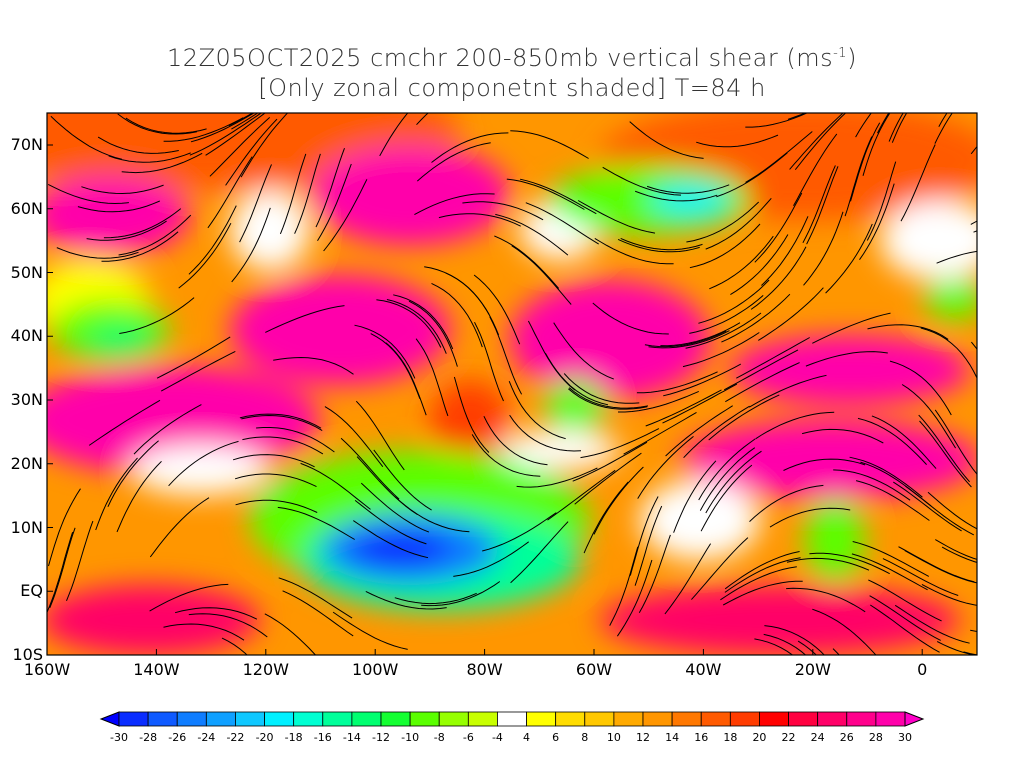  I want to click on title-unit-superscript: -1, so click(840, 53).